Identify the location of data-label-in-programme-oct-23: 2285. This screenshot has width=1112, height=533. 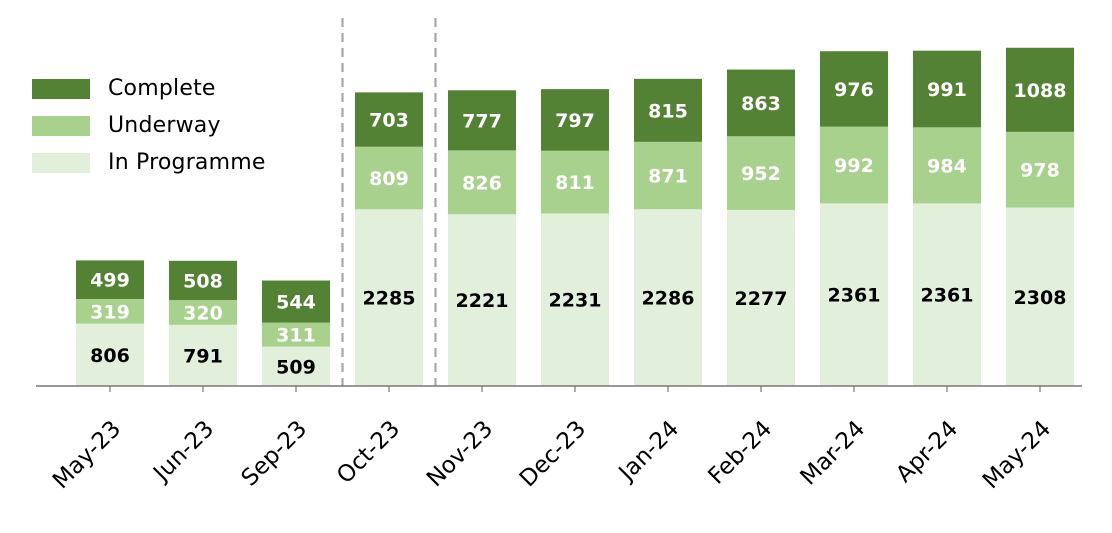
(389, 299).